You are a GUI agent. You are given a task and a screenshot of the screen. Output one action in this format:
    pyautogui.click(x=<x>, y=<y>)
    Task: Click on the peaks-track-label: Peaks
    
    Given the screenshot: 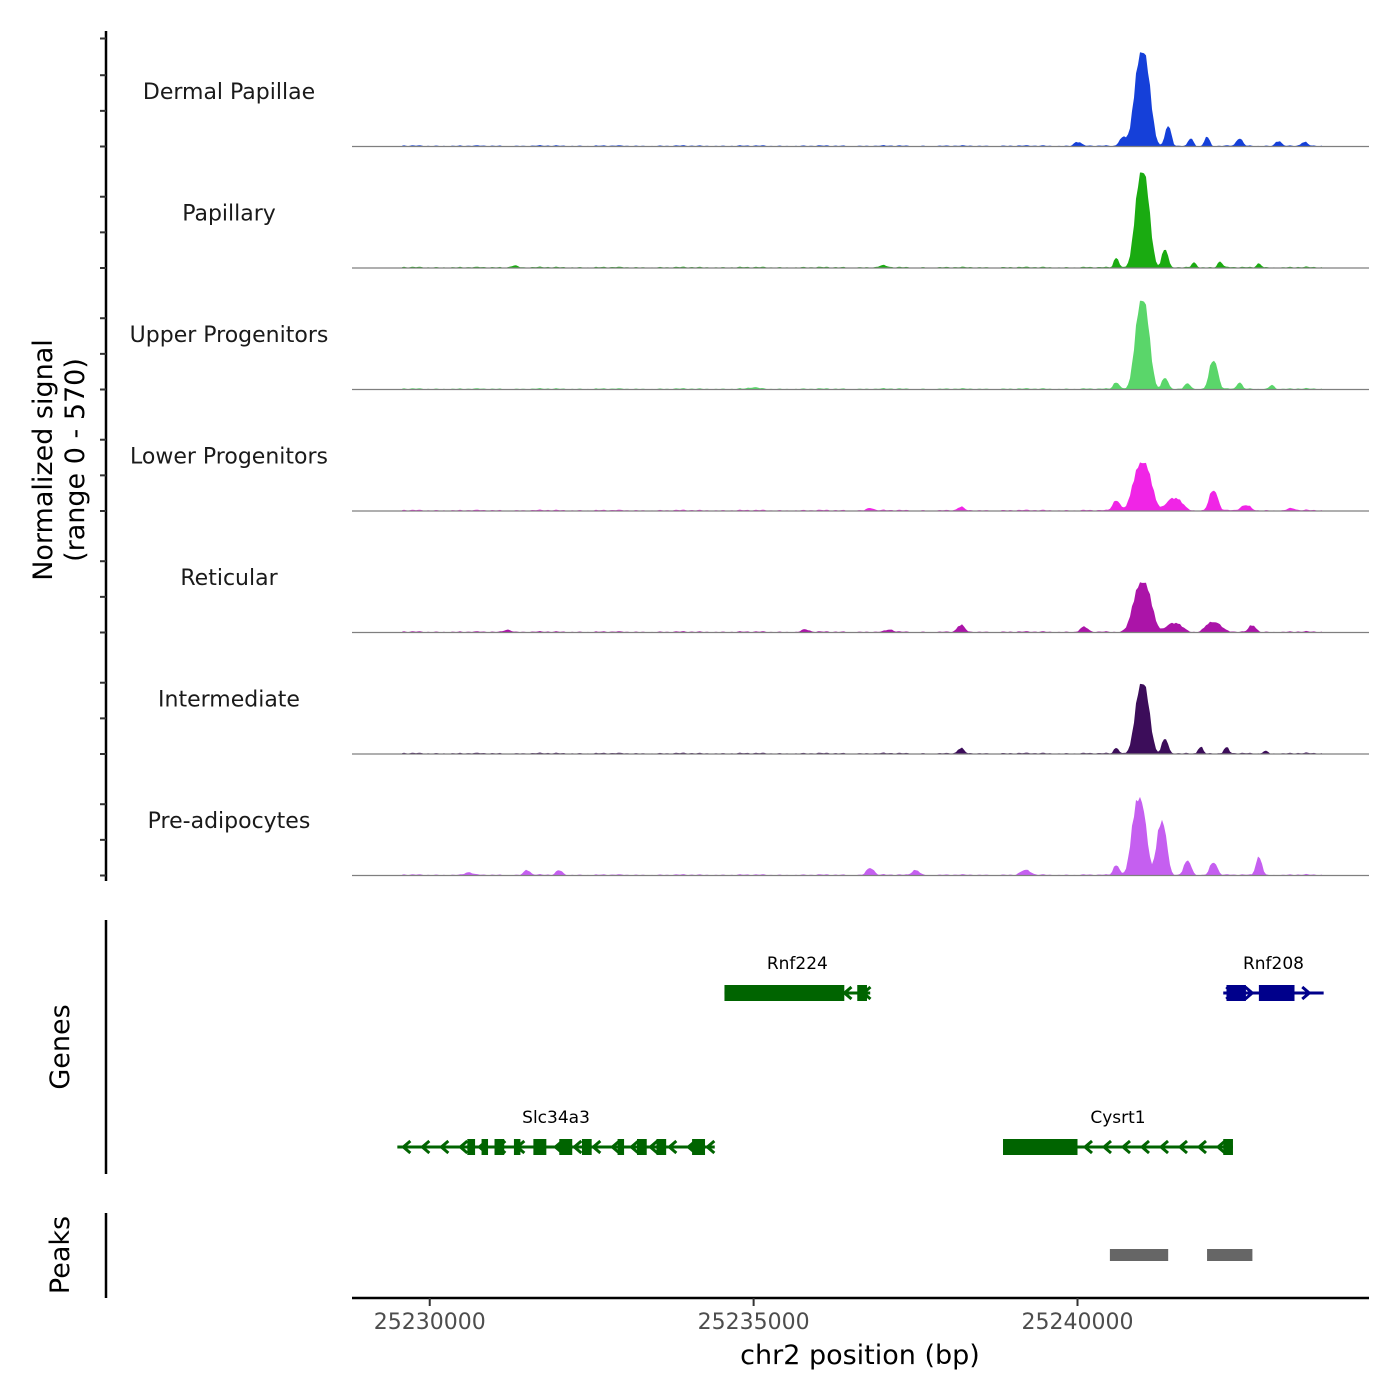 What is the action you would take?
    pyautogui.click(x=60, y=1255)
    